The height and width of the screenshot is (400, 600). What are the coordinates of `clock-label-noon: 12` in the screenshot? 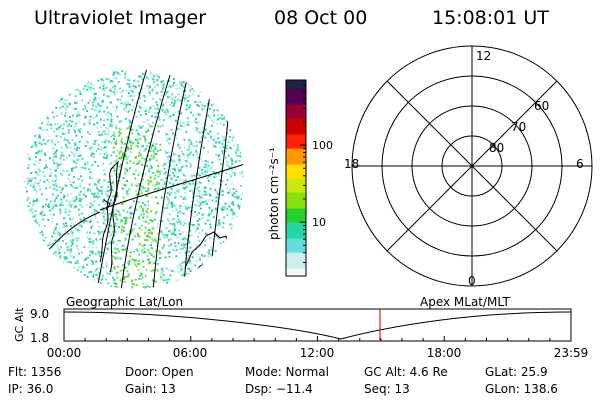 It's located at (483, 56).